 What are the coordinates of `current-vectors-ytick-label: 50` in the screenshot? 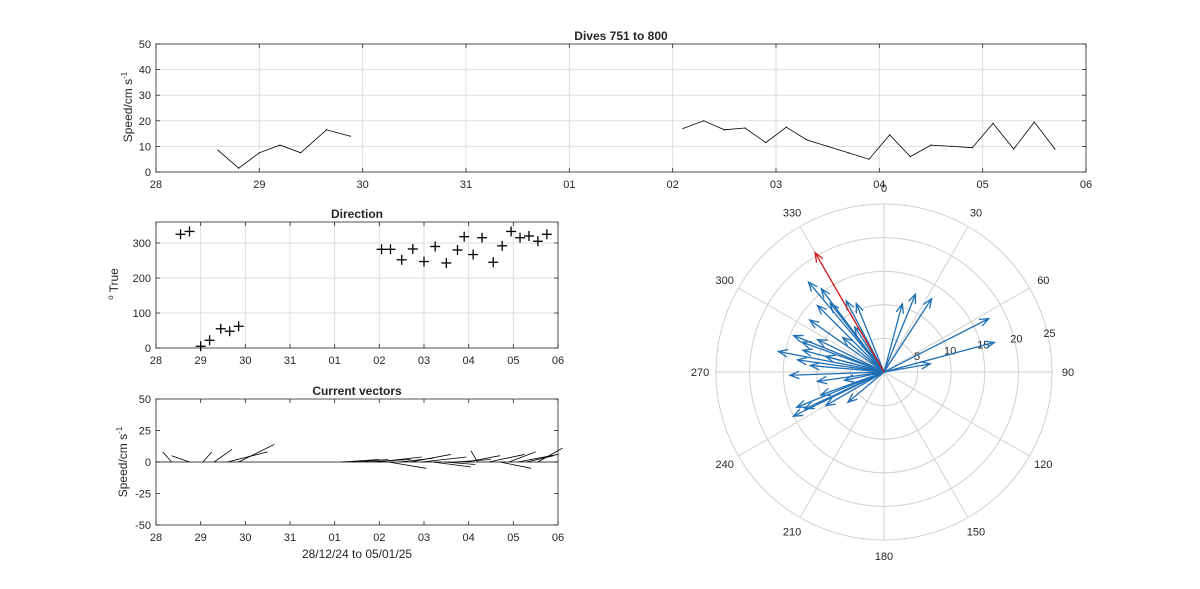 It's located at (145, 400).